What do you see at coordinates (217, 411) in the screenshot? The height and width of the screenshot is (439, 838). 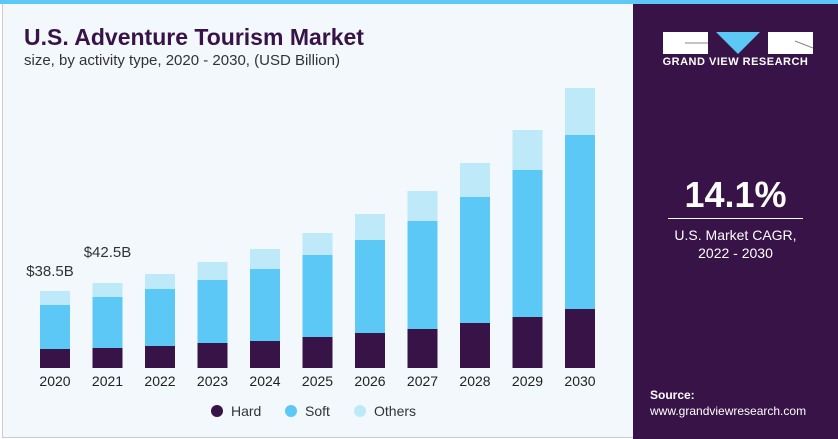 I see `legend-marker-hard` at bounding box center [217, 411].